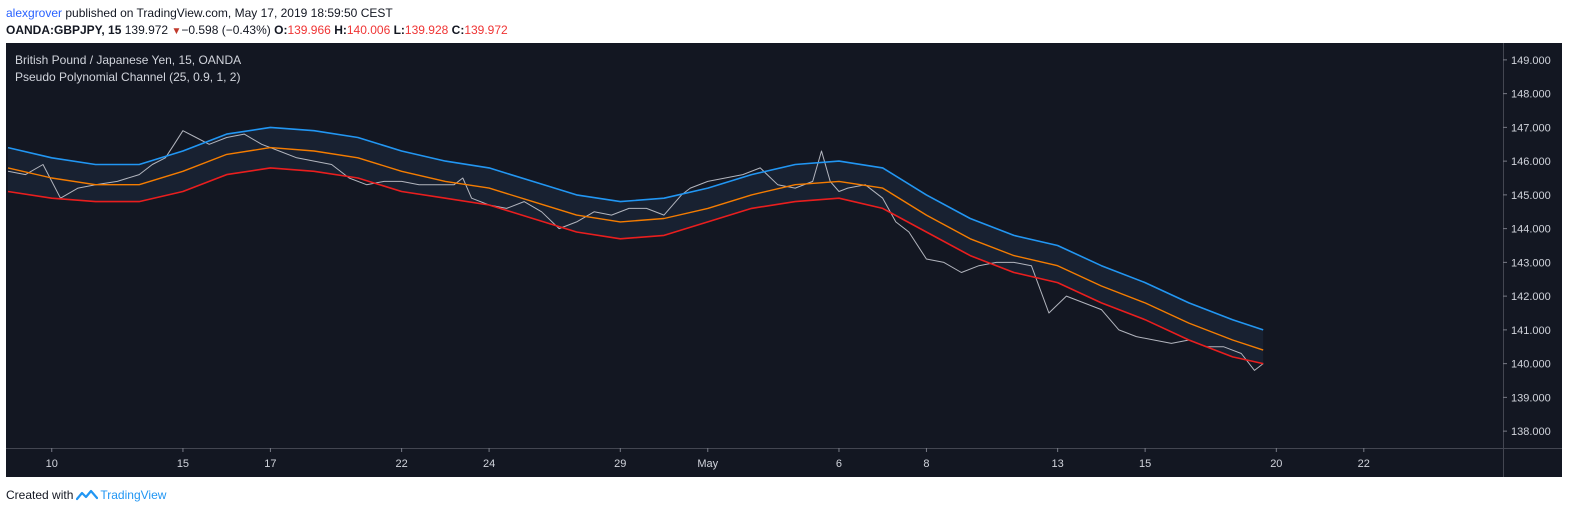 The image size is (1569, 514). I want to click on open-value: 139.966, so click(309, 30).